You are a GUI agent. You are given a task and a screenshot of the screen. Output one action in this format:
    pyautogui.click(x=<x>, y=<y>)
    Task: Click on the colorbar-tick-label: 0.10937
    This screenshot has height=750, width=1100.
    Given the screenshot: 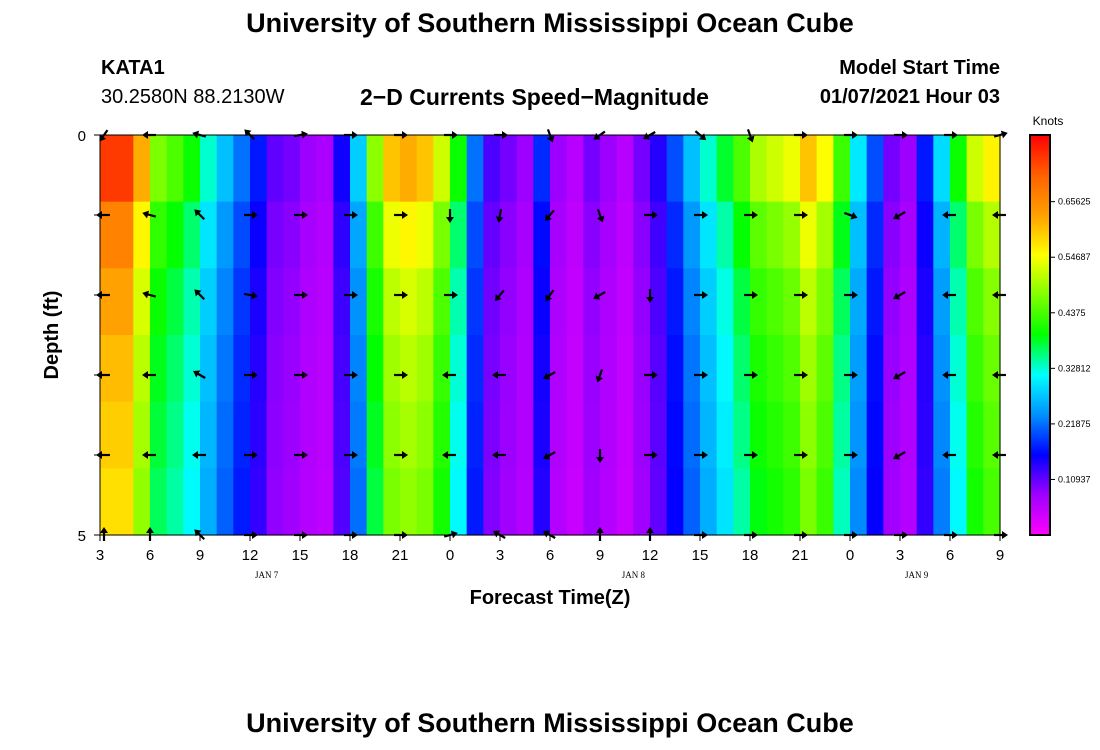 What is the action you would take?
    pyautogui.click(x=1074, y=479)
    